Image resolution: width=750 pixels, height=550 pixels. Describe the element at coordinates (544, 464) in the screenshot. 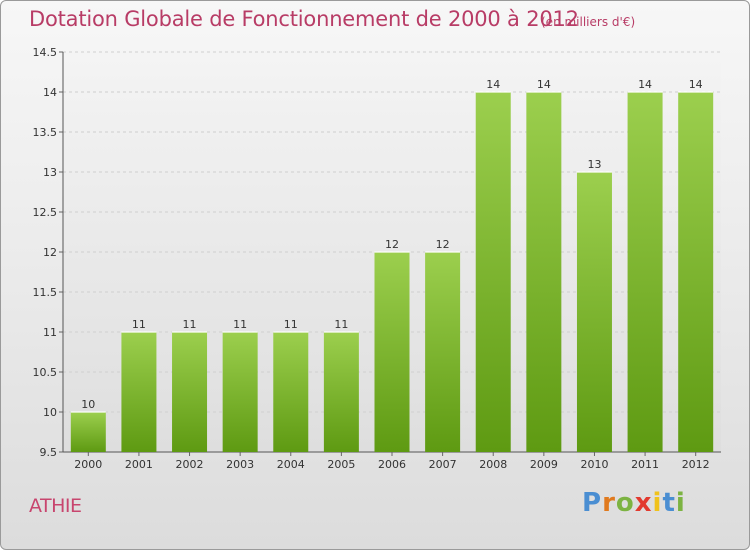

I see `x-tick-label: 2009` at that location.